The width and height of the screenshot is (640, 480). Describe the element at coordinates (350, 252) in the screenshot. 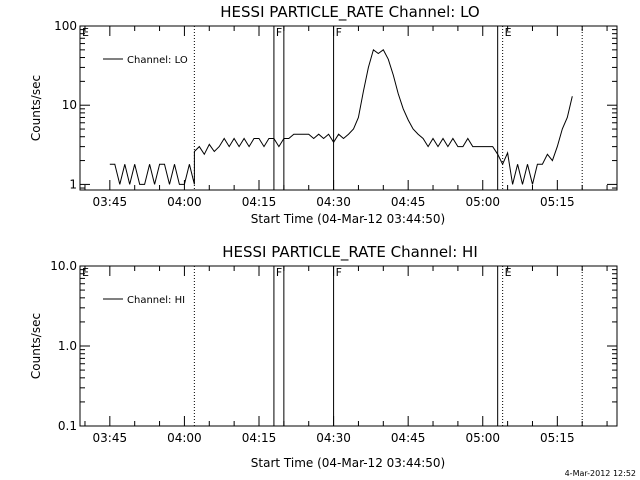

I see `chart-title: HESSI PARTICLE_RATE Channel: HI` at that location.